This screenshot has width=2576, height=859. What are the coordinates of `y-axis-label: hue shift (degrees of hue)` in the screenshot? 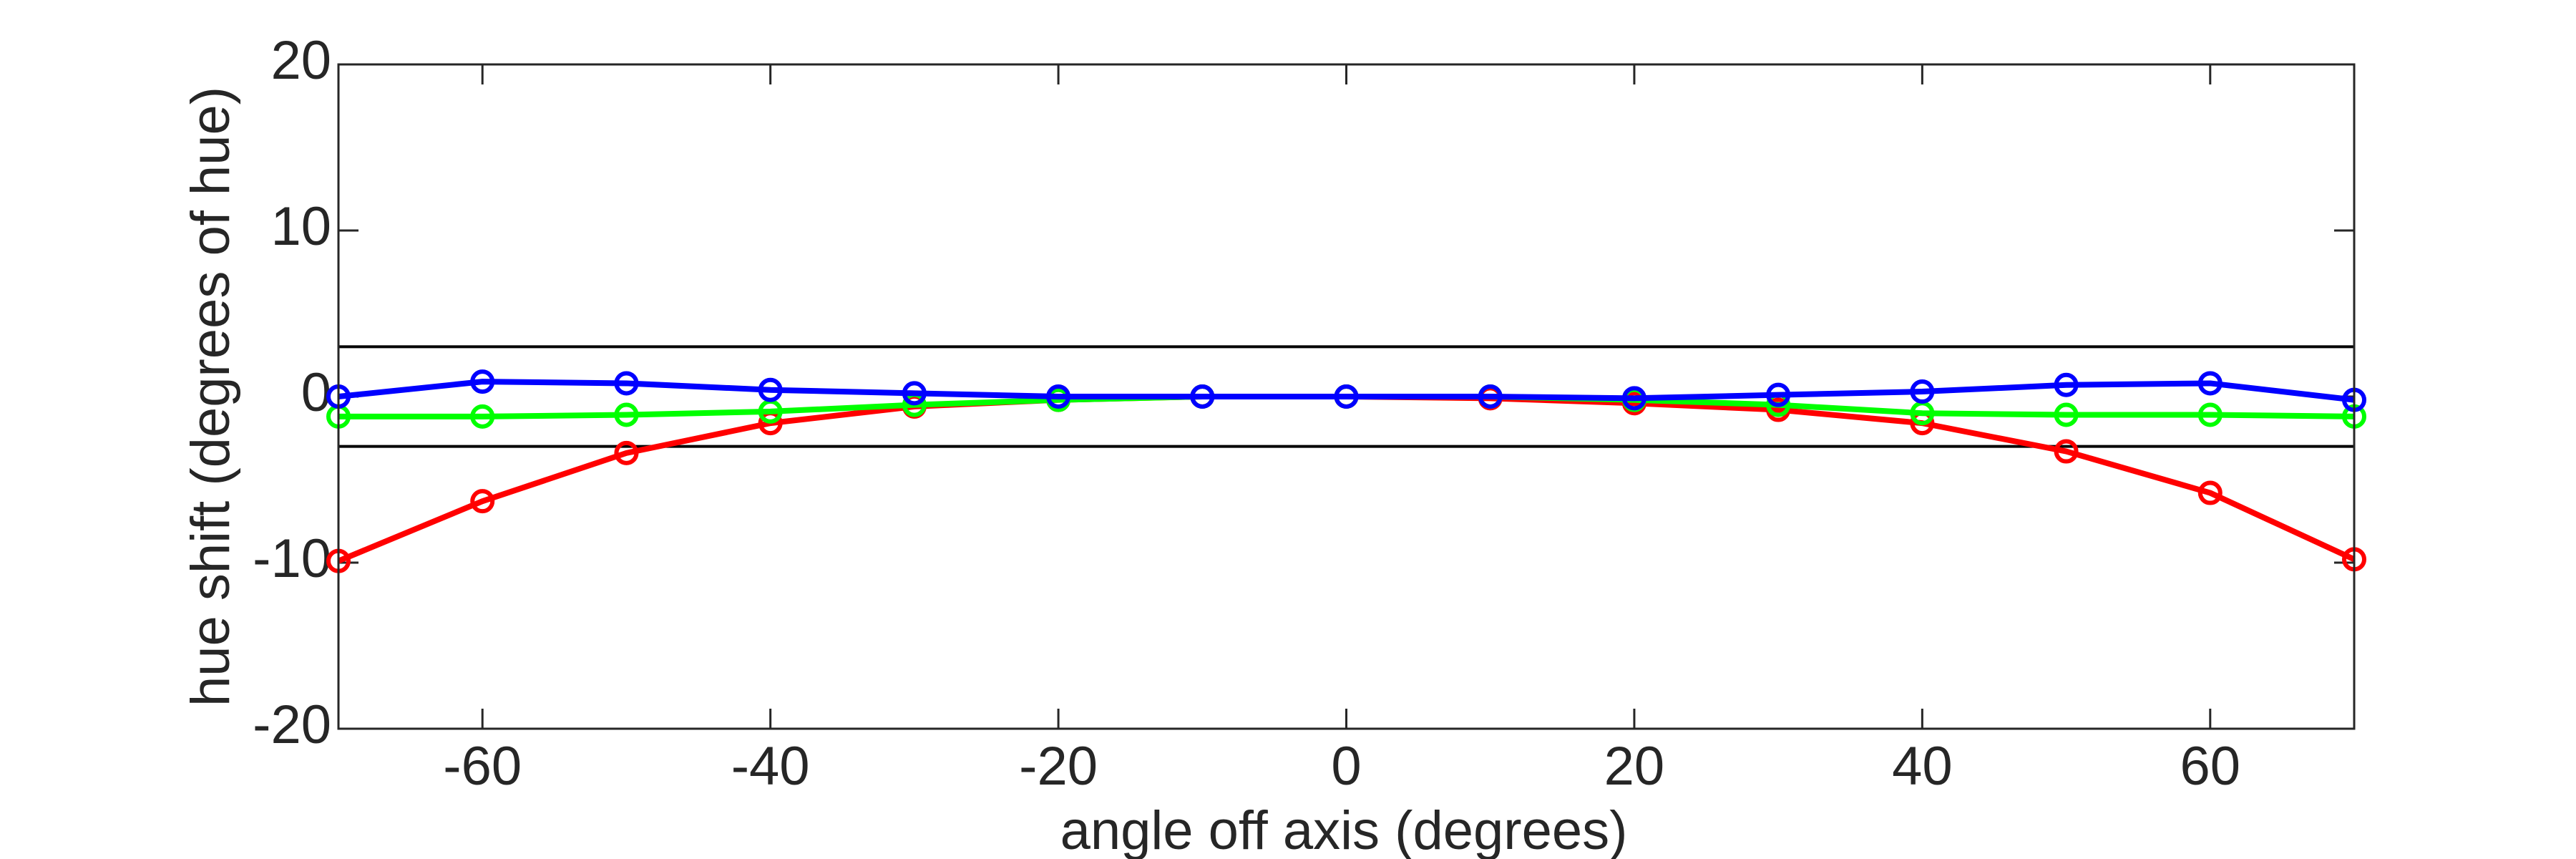 It's located at (210, 397).